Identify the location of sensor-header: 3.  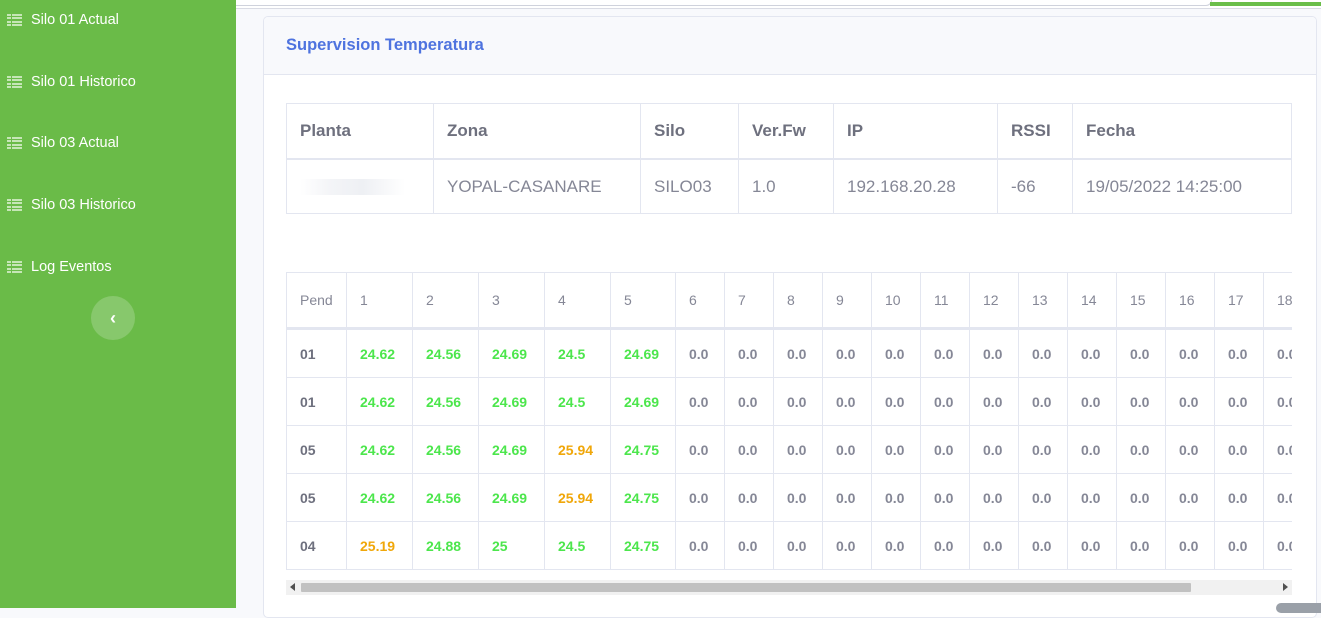
(511, 301).